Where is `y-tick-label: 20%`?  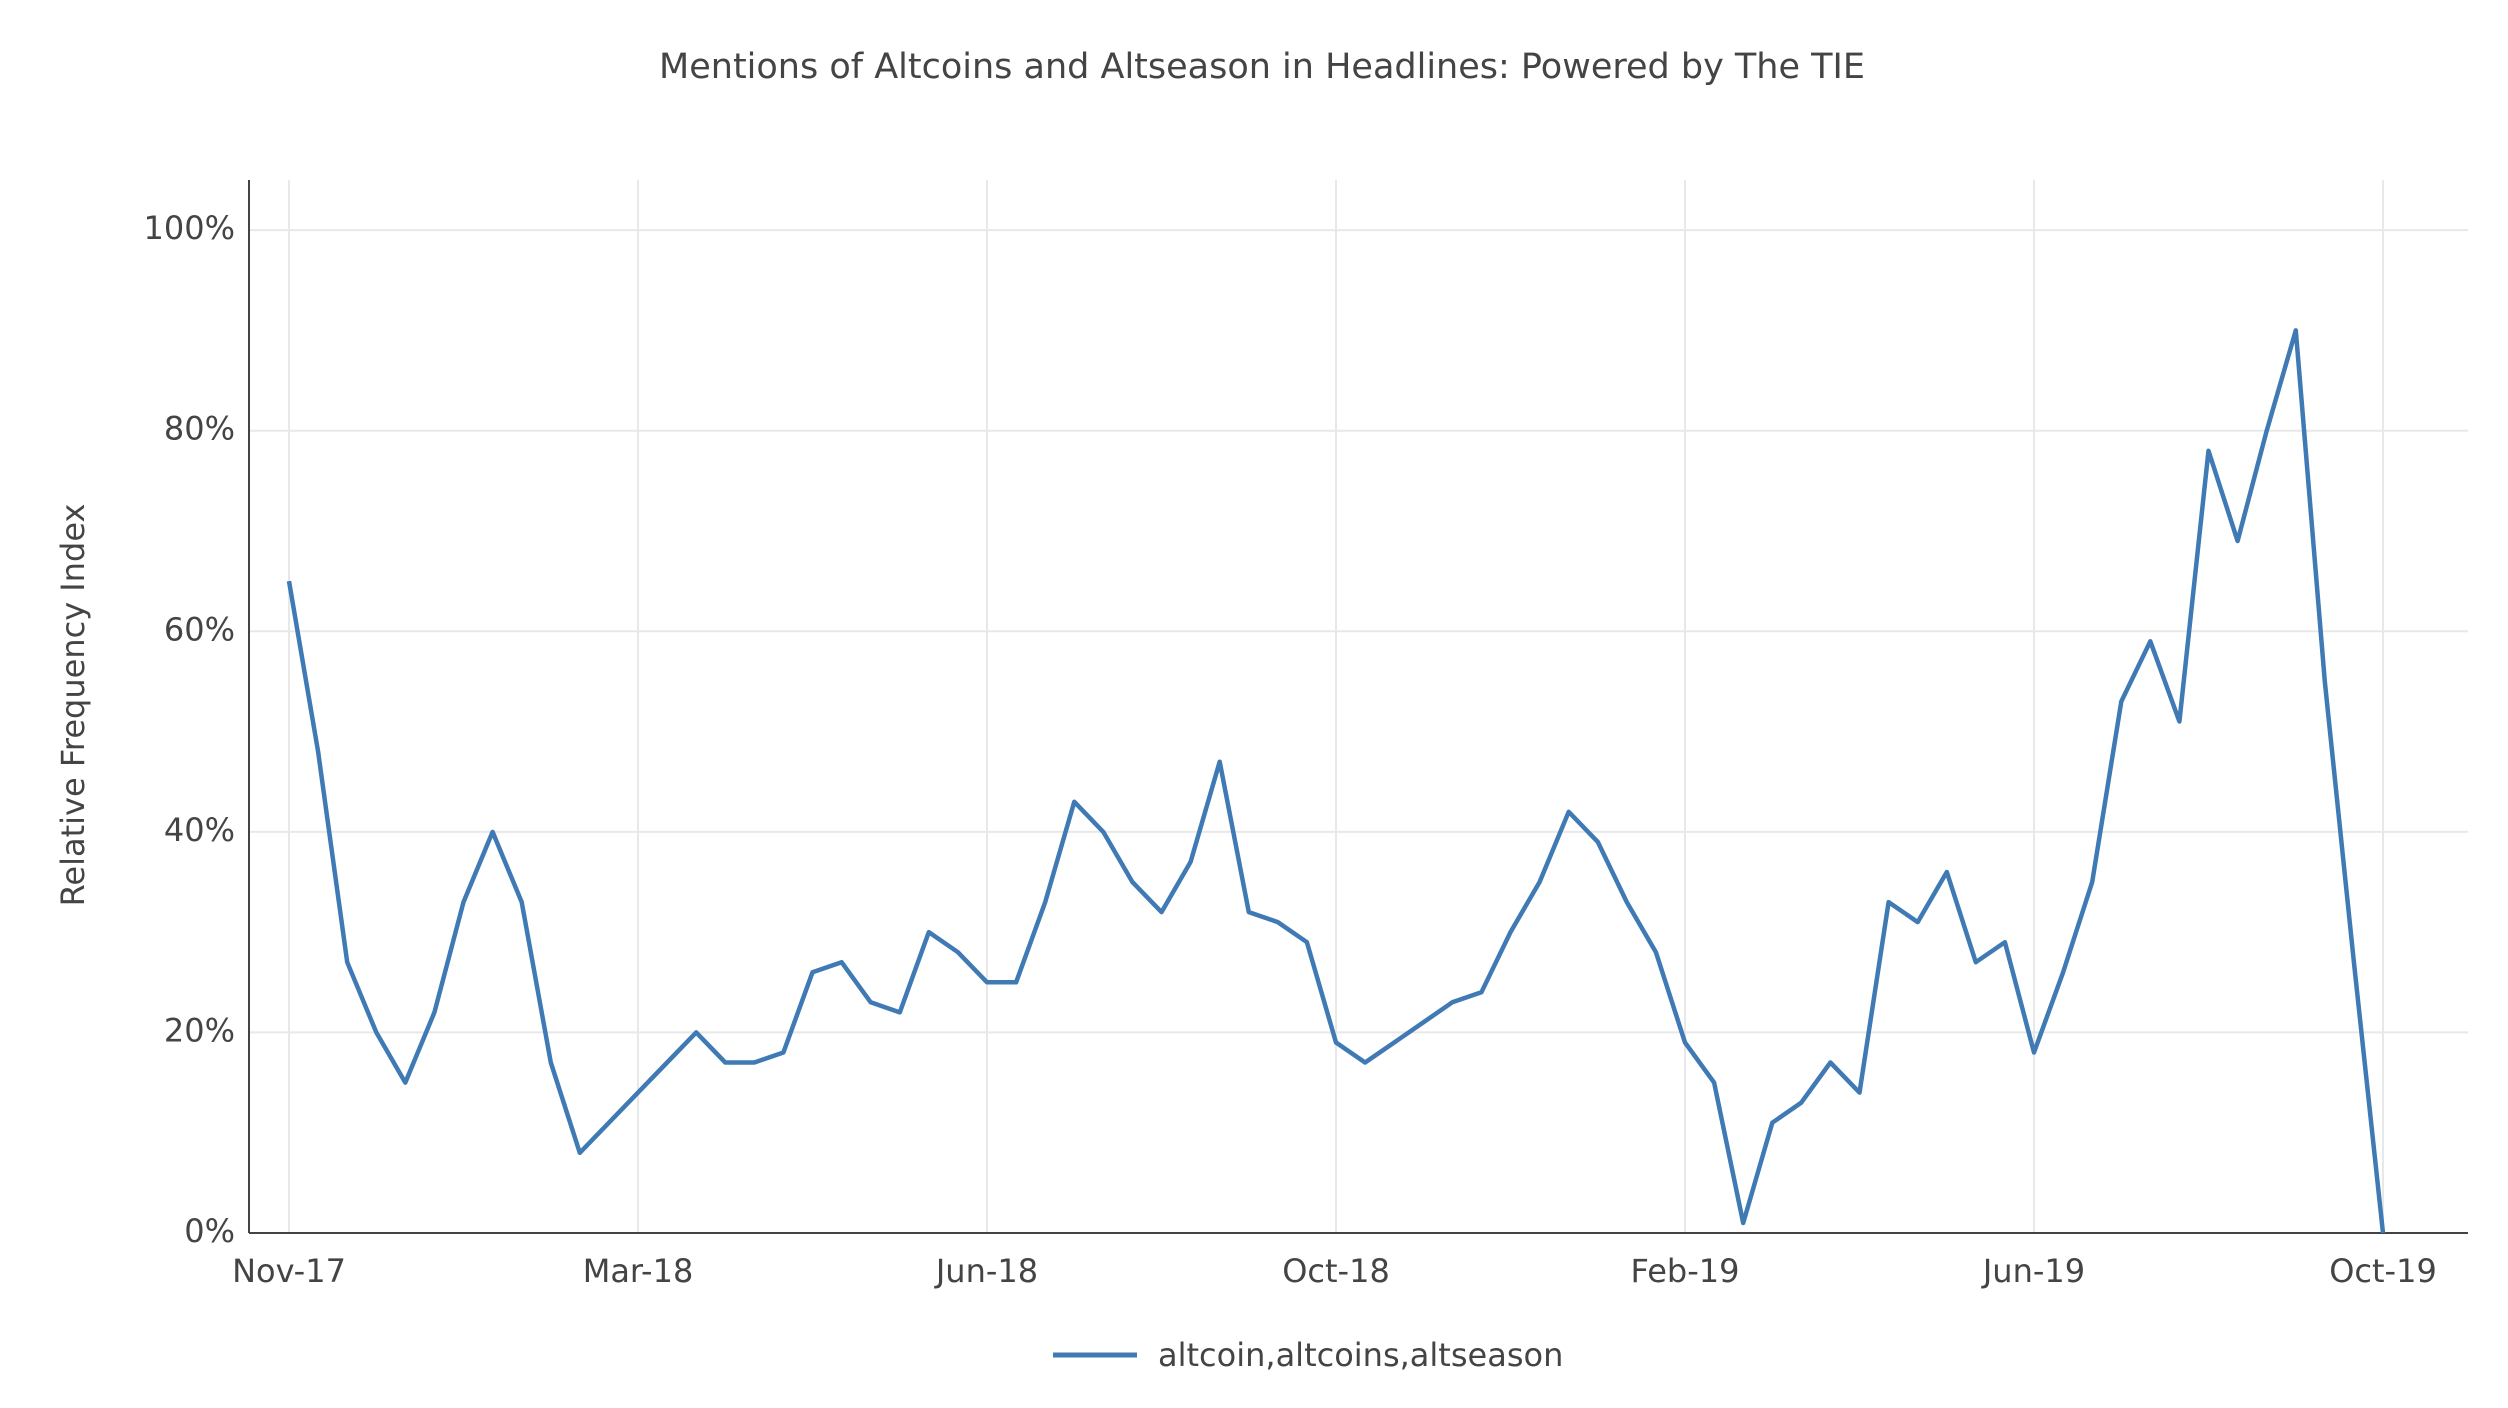 y-tick-label: 20% is located at coordinates (199, 1030).